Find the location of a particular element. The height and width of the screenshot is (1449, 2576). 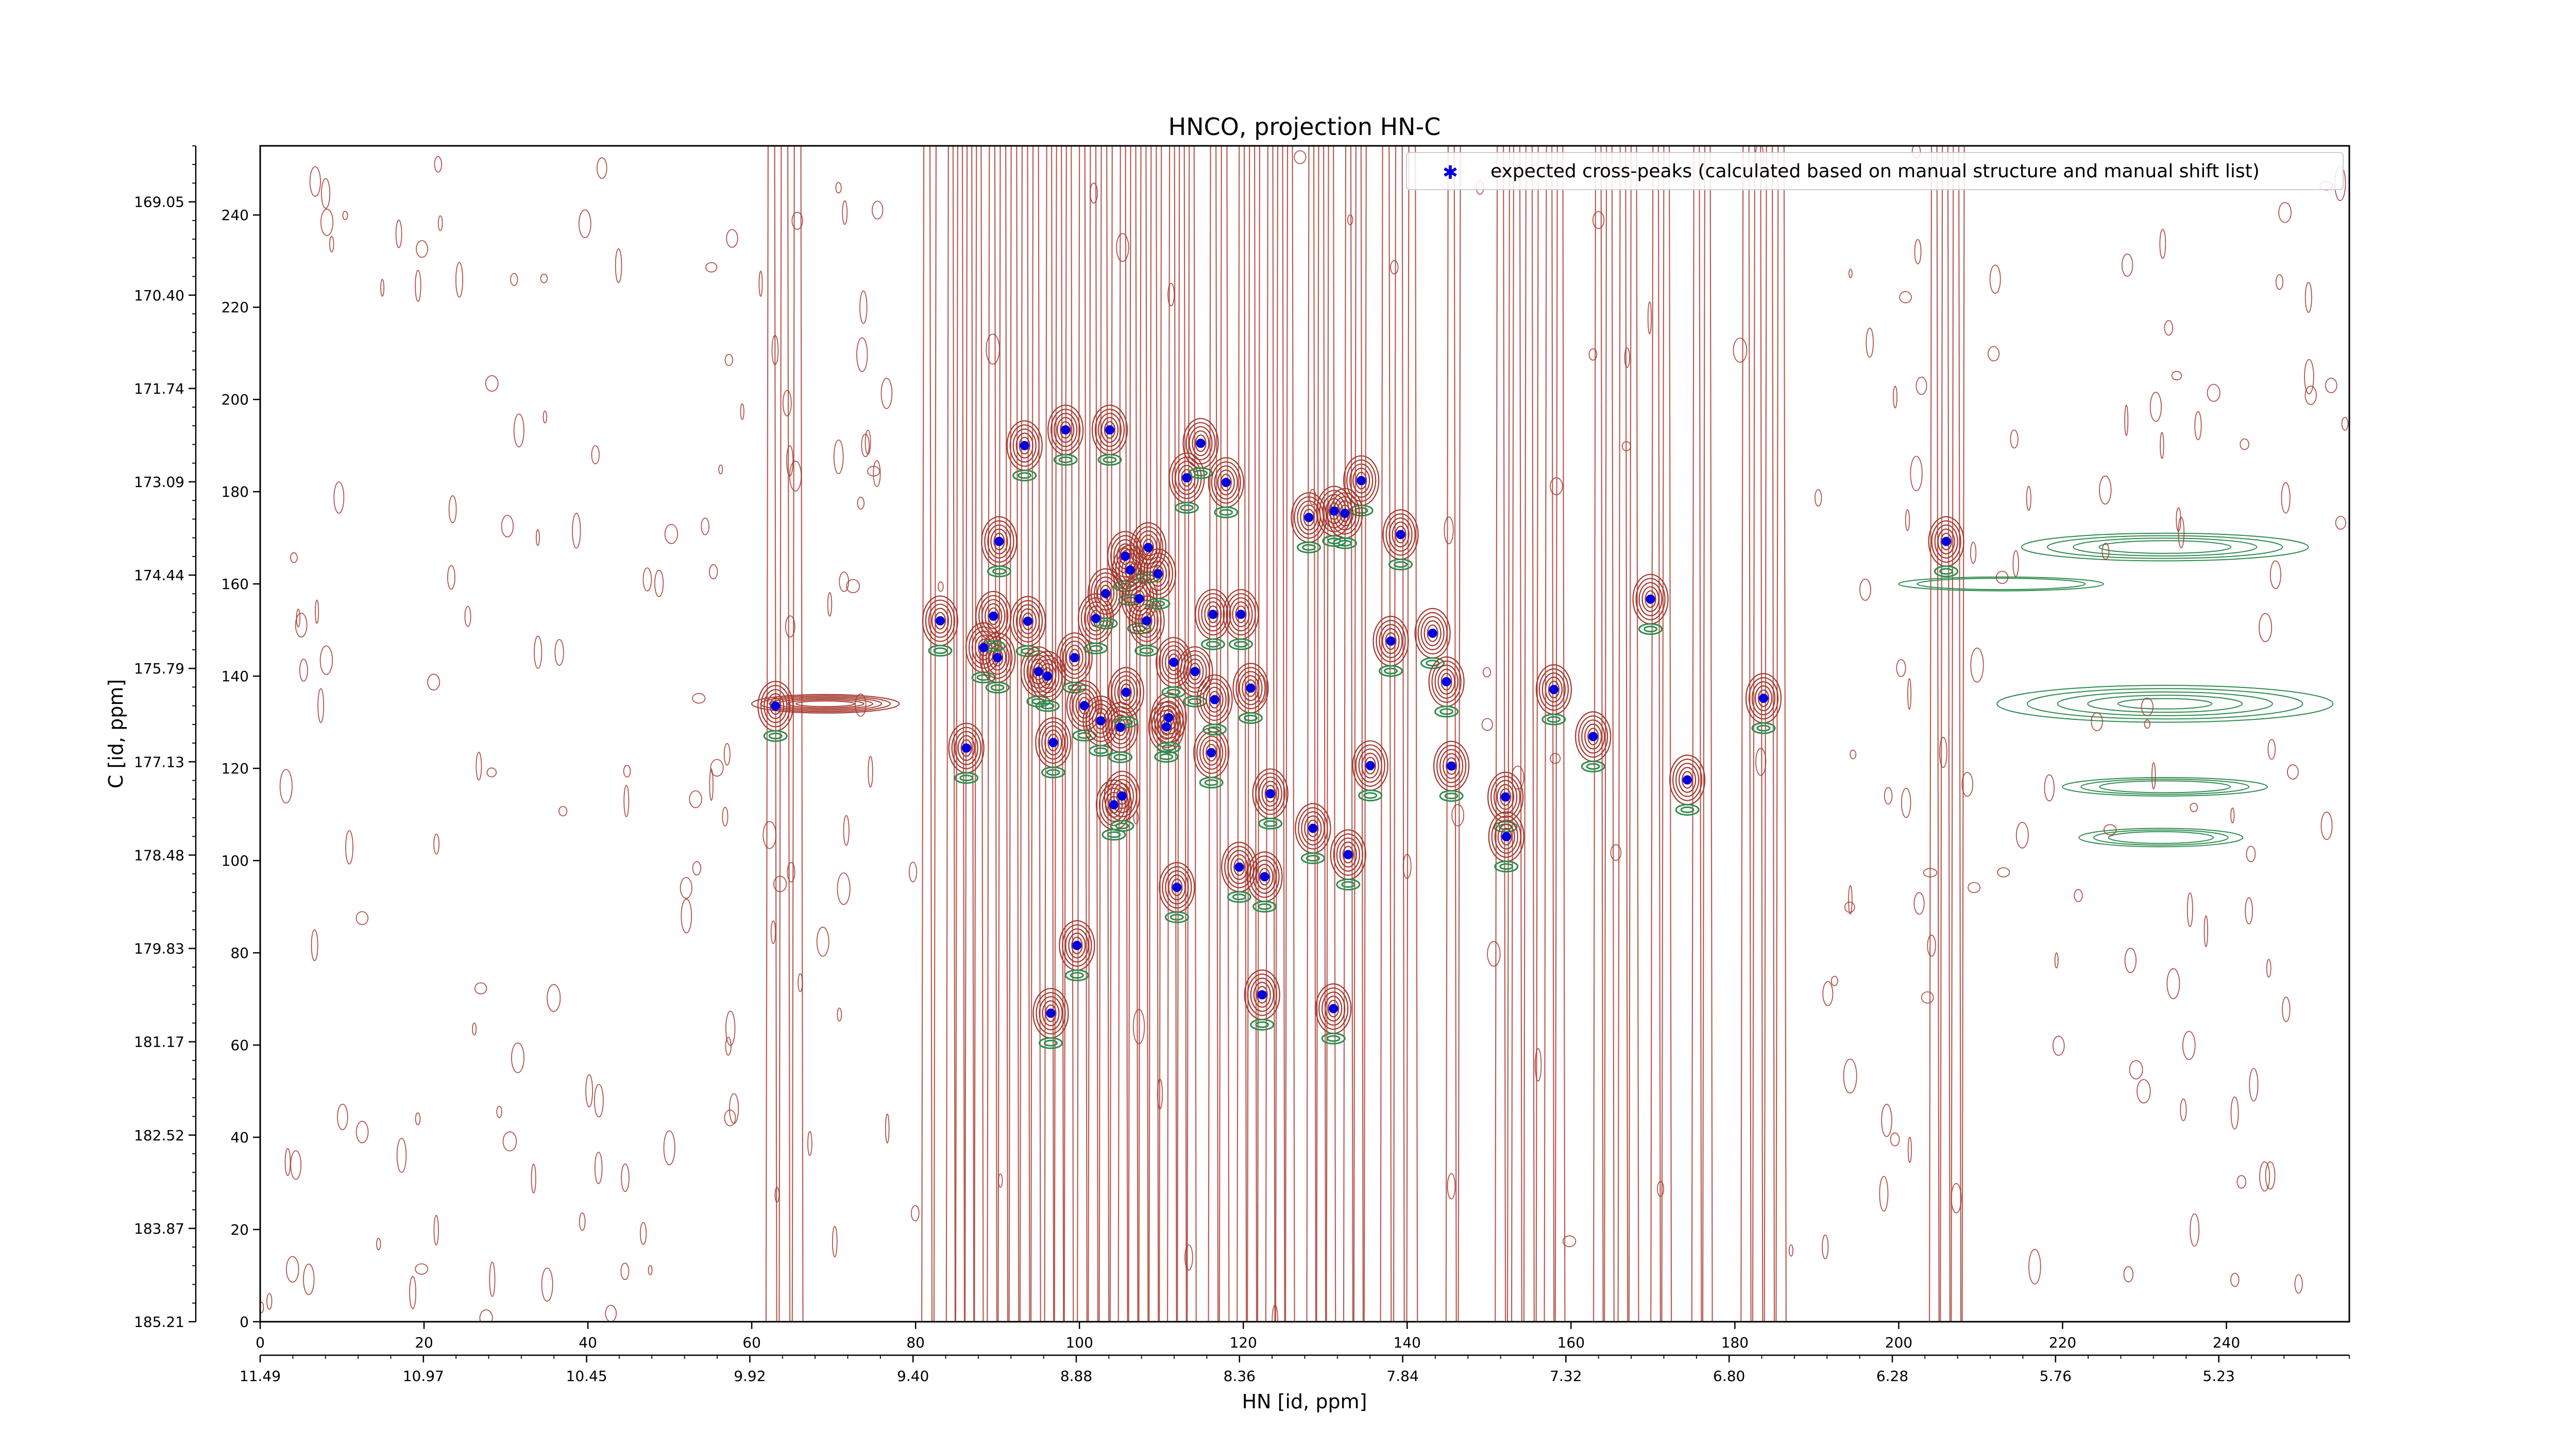

x-ppm-tick-label: 10.45 is located at coordinates (586, 1376).